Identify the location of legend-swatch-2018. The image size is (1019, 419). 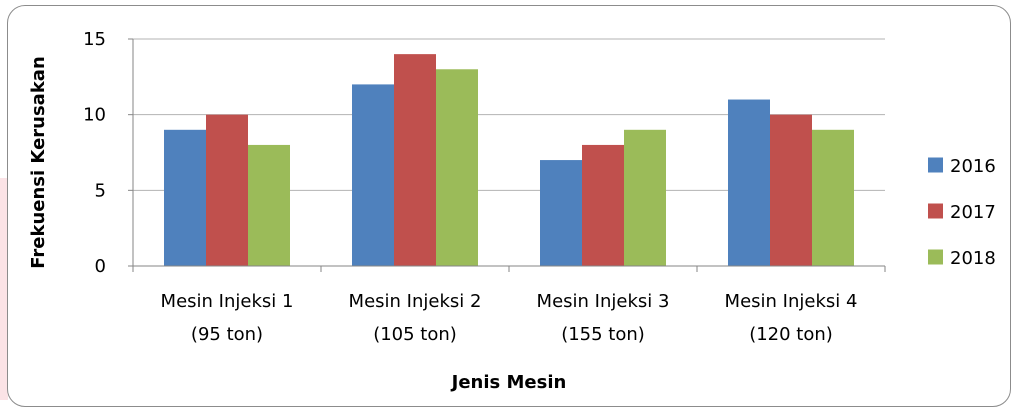
(935, 257).